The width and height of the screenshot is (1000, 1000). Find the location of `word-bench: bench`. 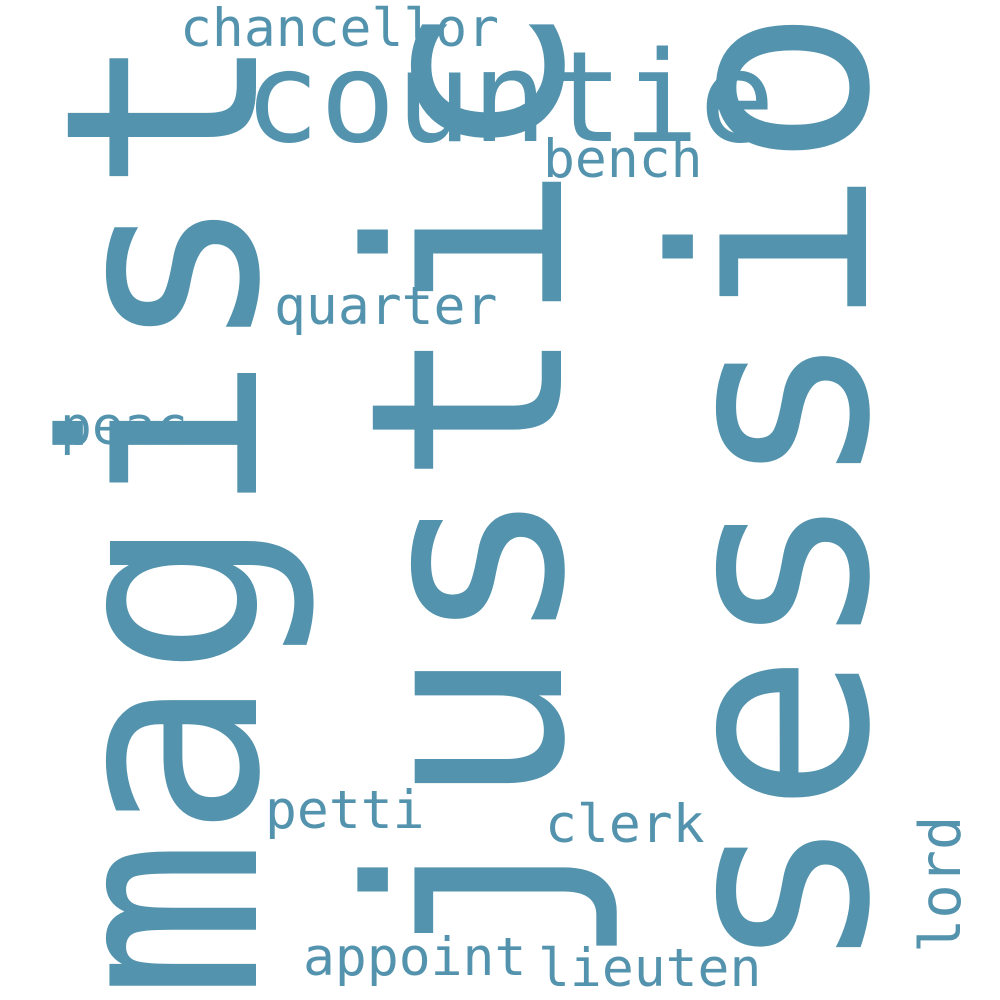

word-bench: bench is located at coordinates (623, 159).